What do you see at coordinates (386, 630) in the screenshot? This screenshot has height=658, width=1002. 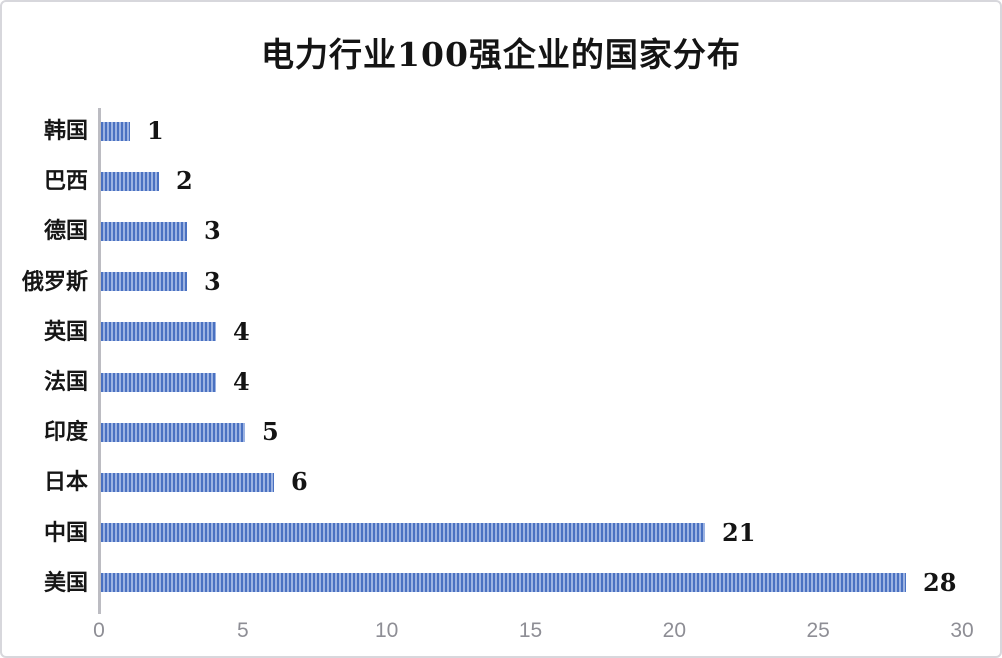 I see `x-axis-tick-label: 10` at bounding box center [386, 630].